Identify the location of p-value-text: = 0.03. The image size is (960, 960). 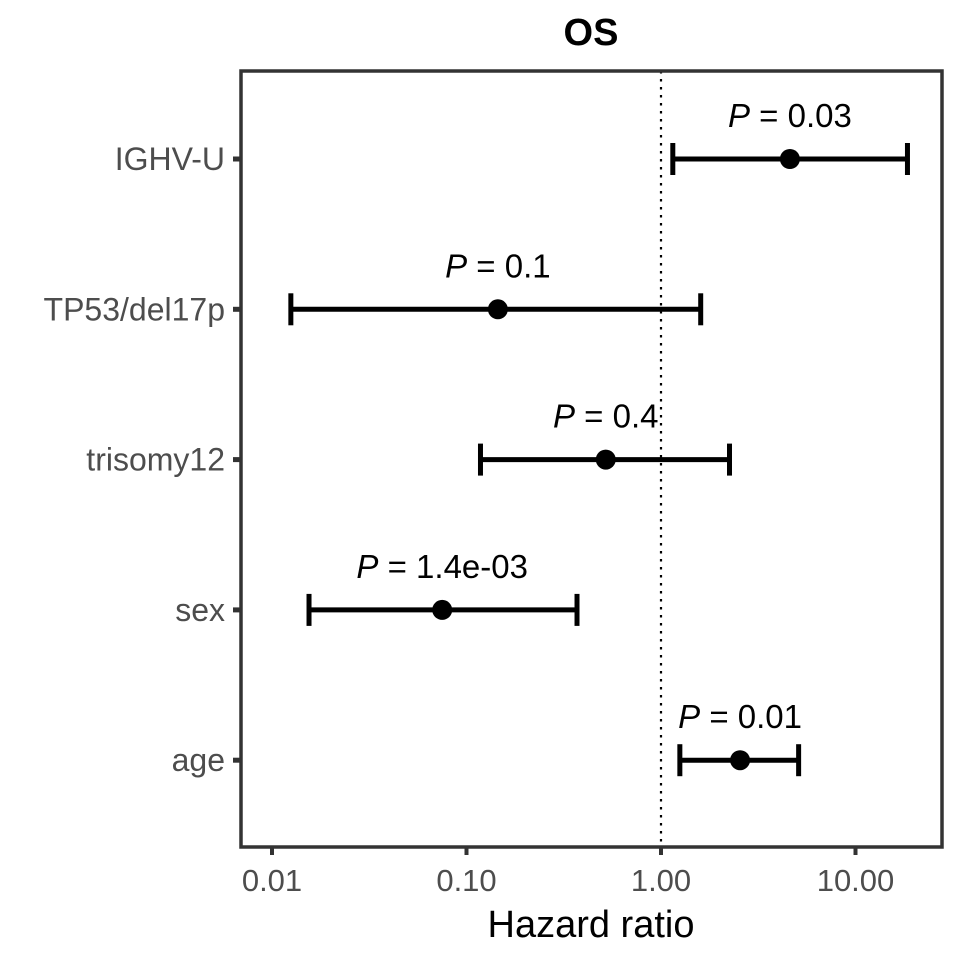
(801, 115).